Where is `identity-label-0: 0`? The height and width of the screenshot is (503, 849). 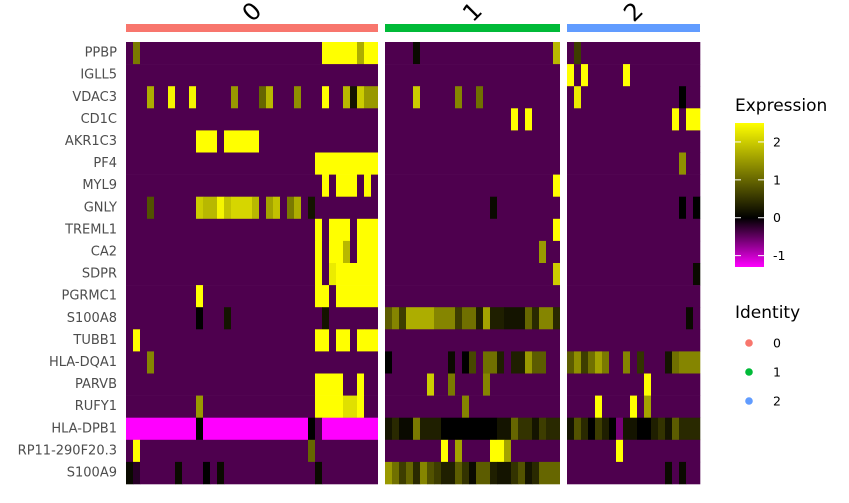 identity-label-0: 0 is located at coordinates (252, 13).